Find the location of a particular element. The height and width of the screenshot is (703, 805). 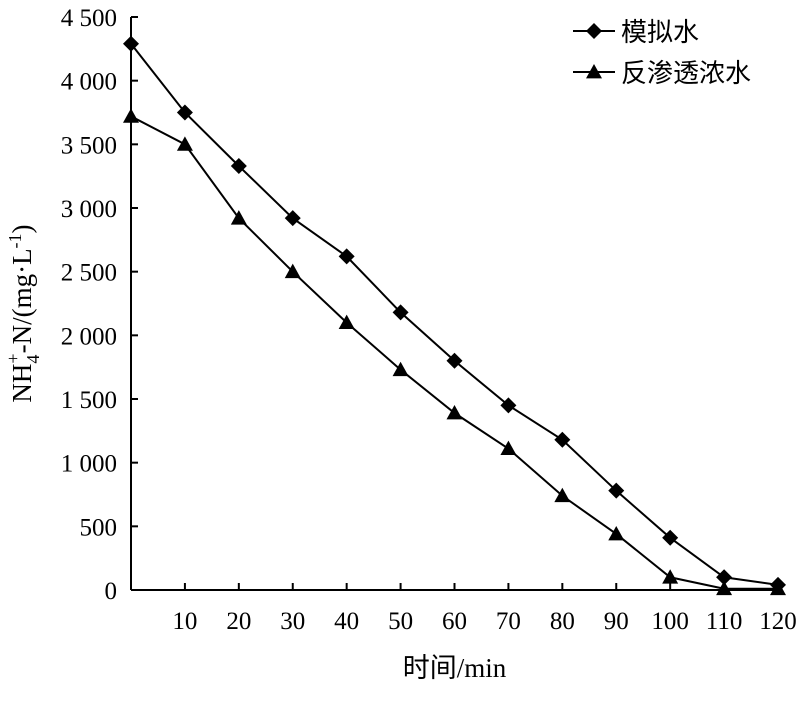

x-tick-label: 30 is located at coordinates (292, 621).